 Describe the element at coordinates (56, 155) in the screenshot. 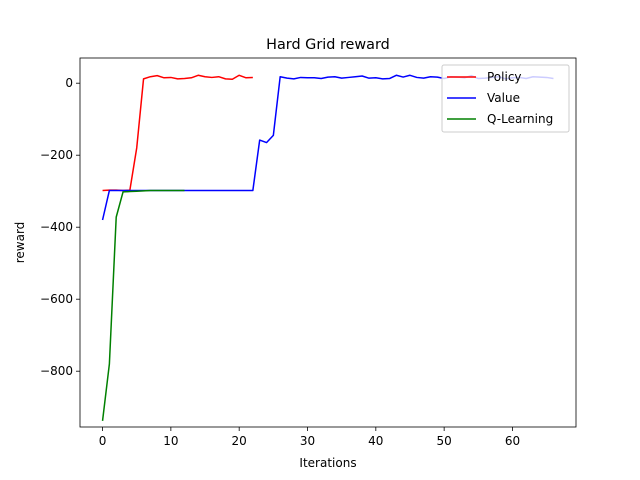

I see `y-tick-label: −200` at that location.